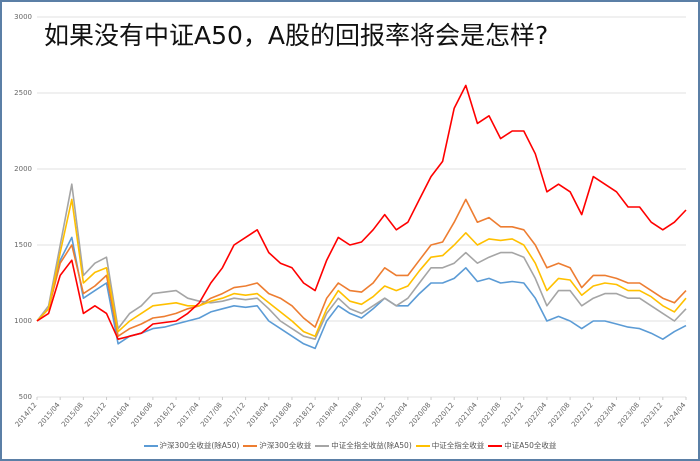 The width and height of the screenshot is (700, 461). I want to click on y-tick-label: 2000, so click(23, 169).